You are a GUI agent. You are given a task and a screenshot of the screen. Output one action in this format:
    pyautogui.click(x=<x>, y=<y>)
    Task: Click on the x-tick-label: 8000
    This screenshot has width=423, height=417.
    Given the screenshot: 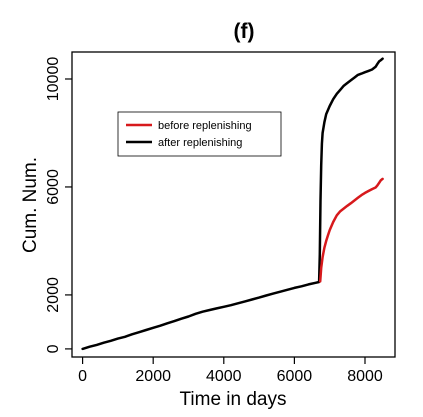 What is the action you would take?
    pyautogui.click(x=365, y=376)
    